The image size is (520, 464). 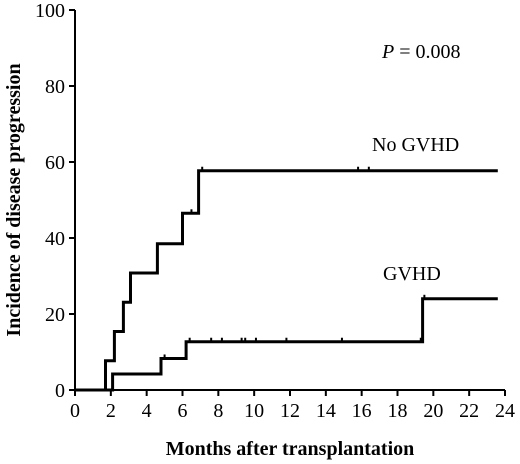 What do you see at coordinates (415, 145) in the screenshot?
I see `series-label-no-gvhd: No GVHD` at bounding box center [415, 145].